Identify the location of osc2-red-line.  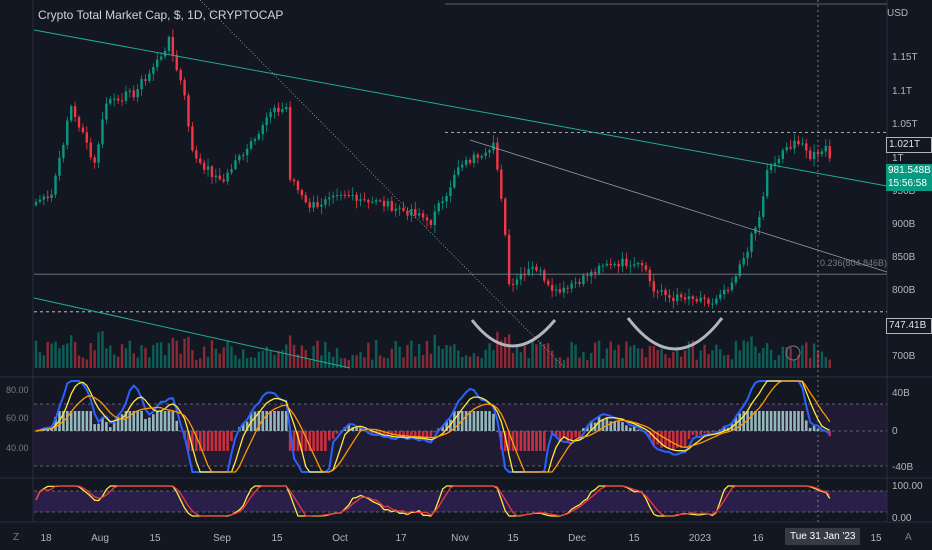
(433, 501).